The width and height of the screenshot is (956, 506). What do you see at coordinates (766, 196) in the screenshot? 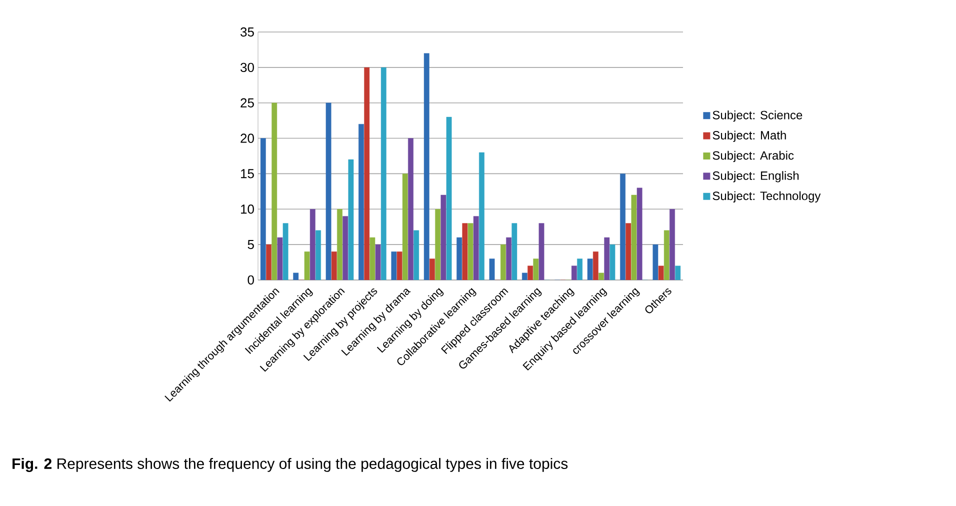
I see `legend-label: Subject: Technology` at bounding box center [766, 196].